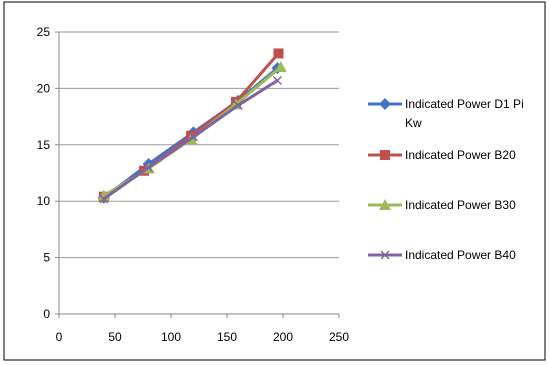 This screenshot has height=365, width=549. Describe the element at coordinates (283, 337) in the screenshot. I see `x-tick-label: 200` at that location.